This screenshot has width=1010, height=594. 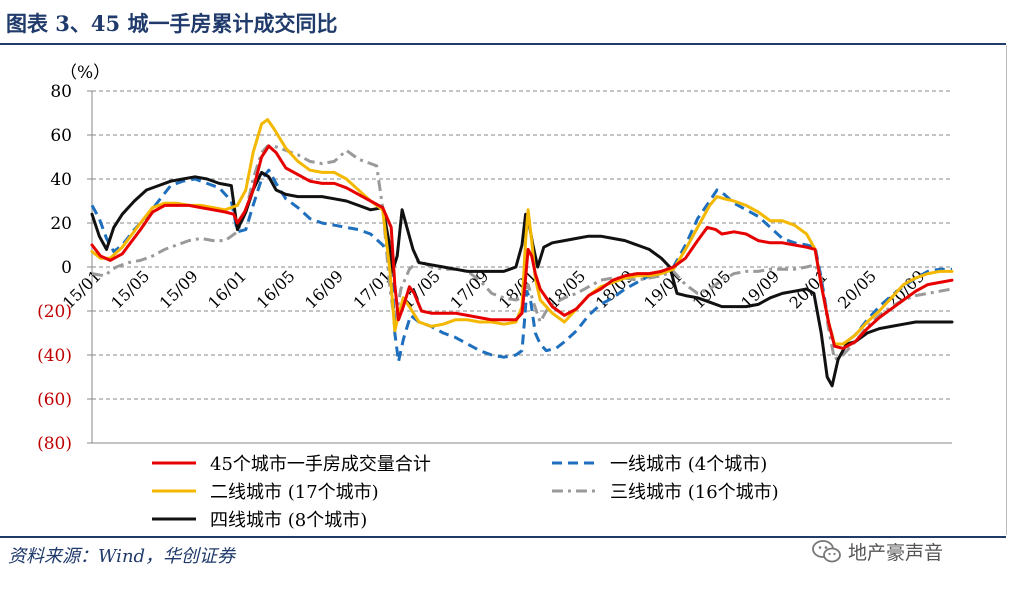 What do you see at coordinates (288, 520) in the screenshot?
I see `legend-label-tier4: 四线城市 (8个城市)` at bounding box center [288, 520].